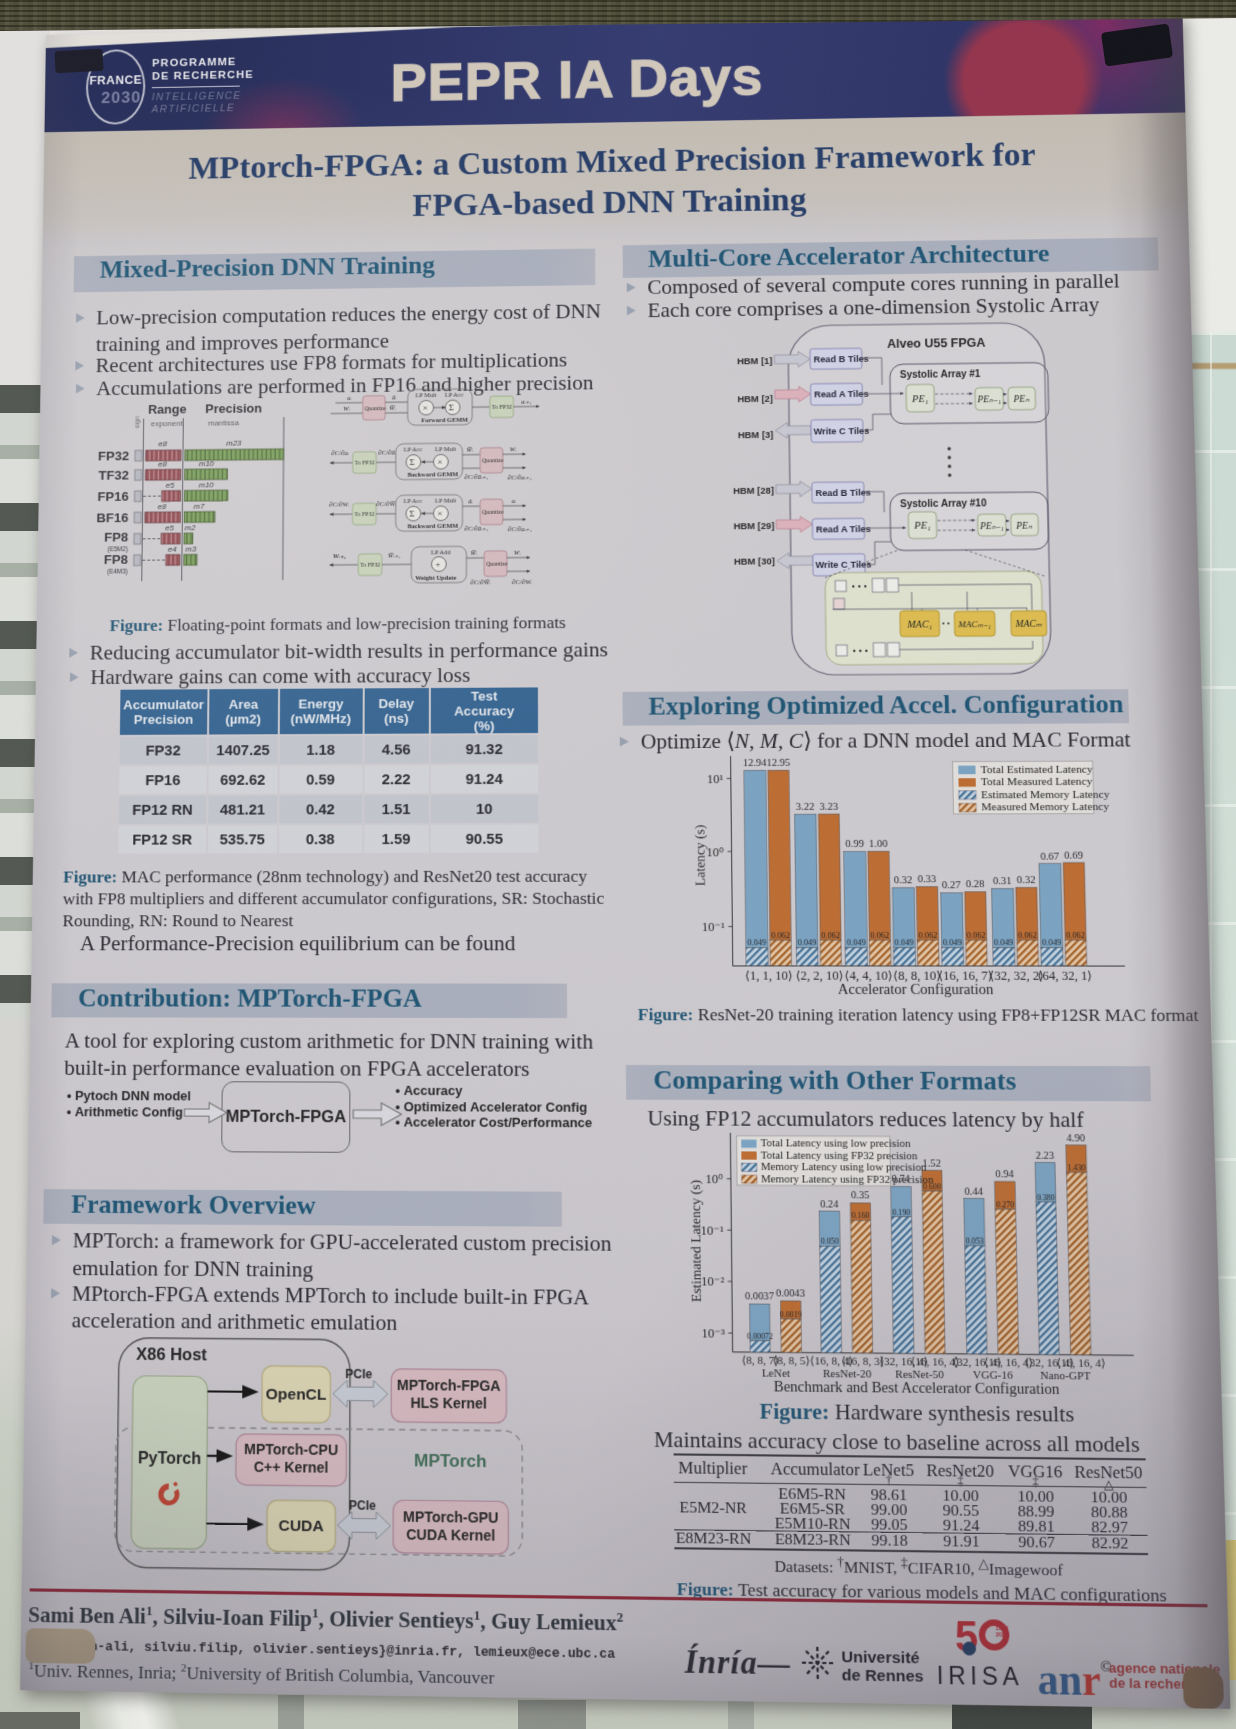 The width and height of the screenshot is (1236, 1729). Describe the element at coordinates (233, 408) in the screenshot. I see `svg-text: Precision` at that location.